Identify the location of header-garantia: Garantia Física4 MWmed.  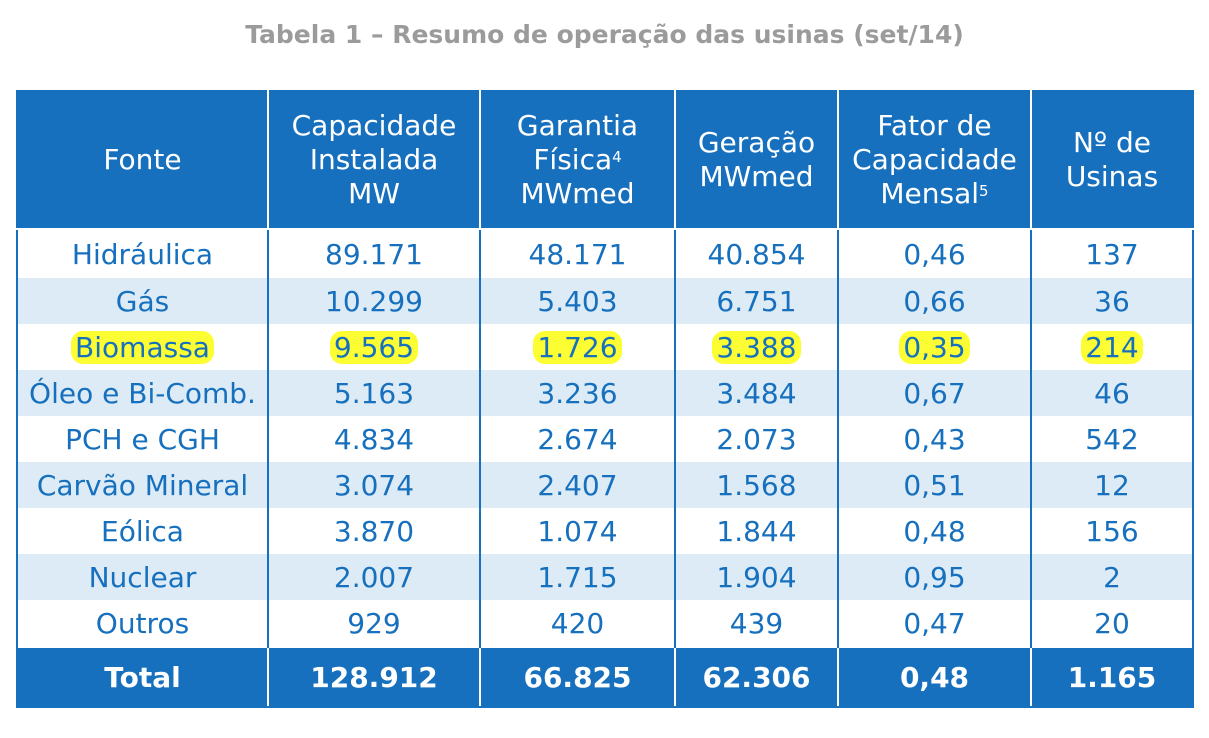
(577, 160).